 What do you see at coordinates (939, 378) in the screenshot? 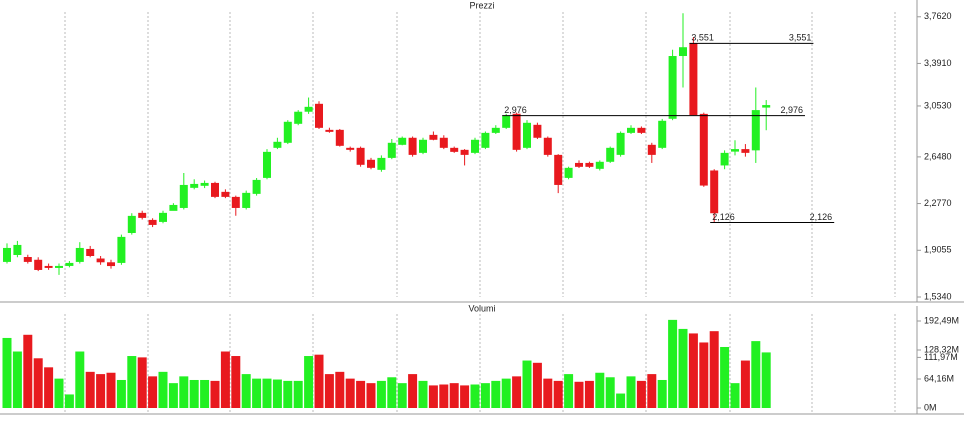
I see `y-tick-label: 64,16M` at bounding box center [939, 378].